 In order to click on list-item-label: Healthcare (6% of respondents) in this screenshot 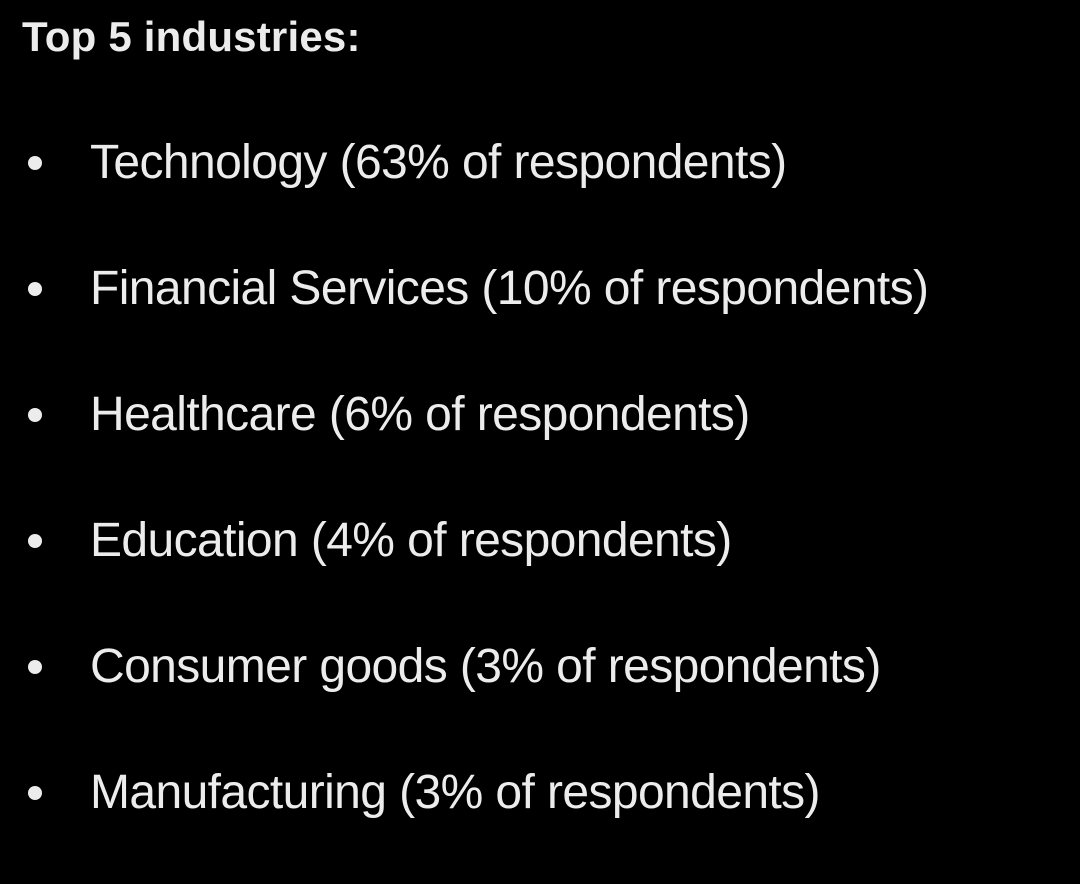, I will do `click(420, 414)`.